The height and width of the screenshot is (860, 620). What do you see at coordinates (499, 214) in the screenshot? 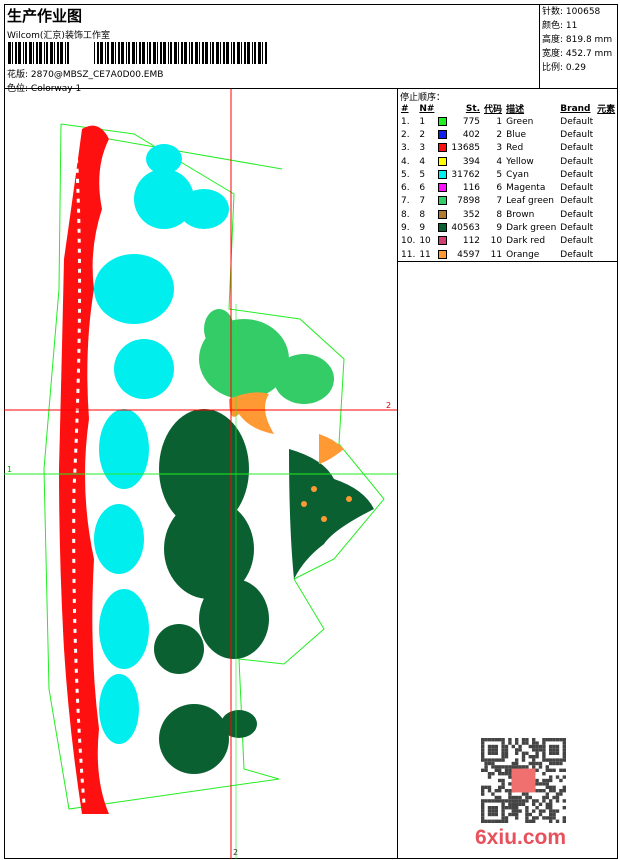
I see `color-code: 8` at bounding box center [499, 214].